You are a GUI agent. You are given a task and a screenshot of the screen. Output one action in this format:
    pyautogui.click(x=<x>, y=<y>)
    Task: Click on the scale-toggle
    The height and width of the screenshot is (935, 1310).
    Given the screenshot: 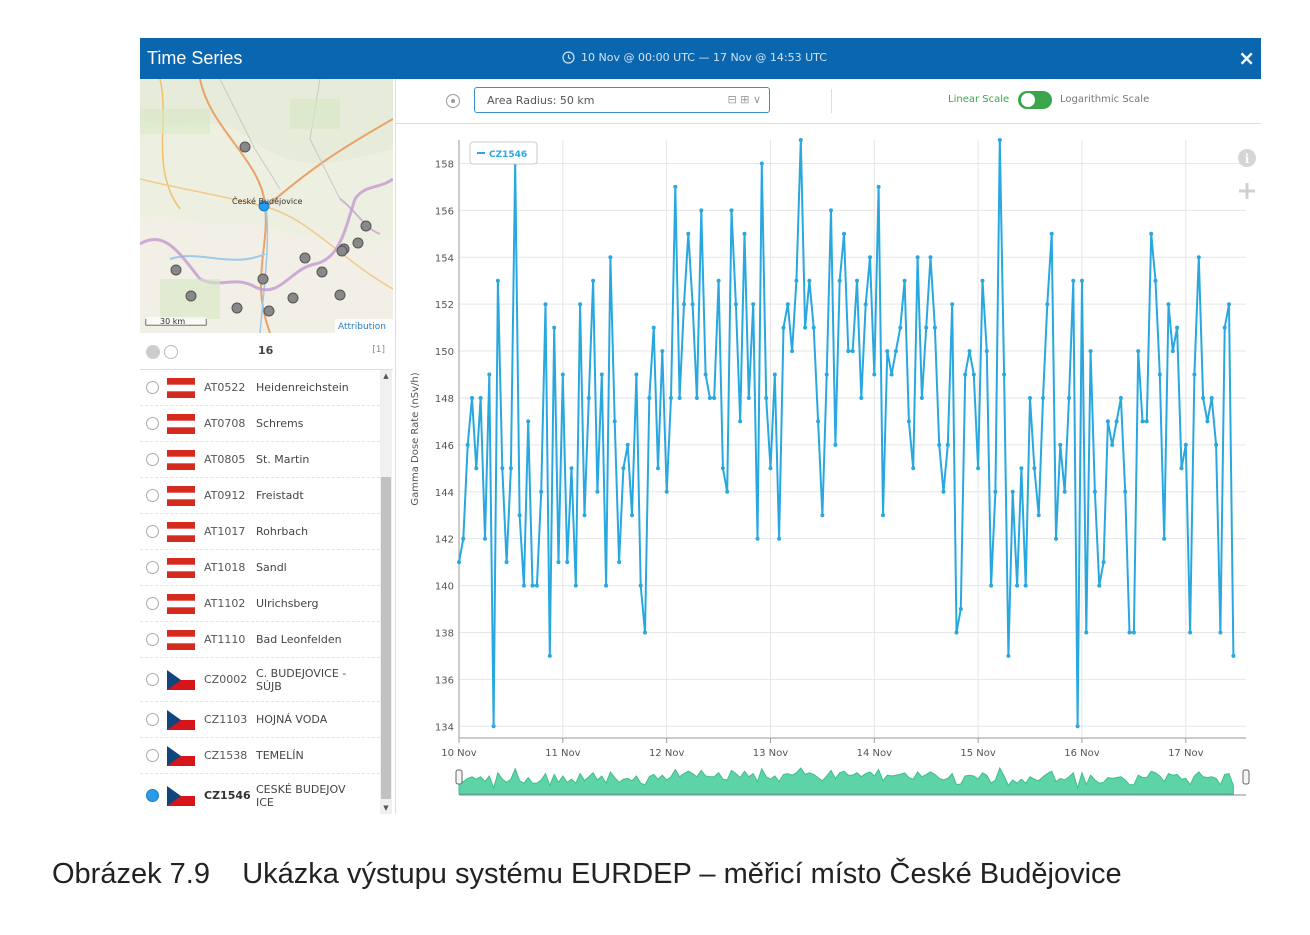 What is the action you would take?
    pyautogui.click(x=1035, y=100)
    